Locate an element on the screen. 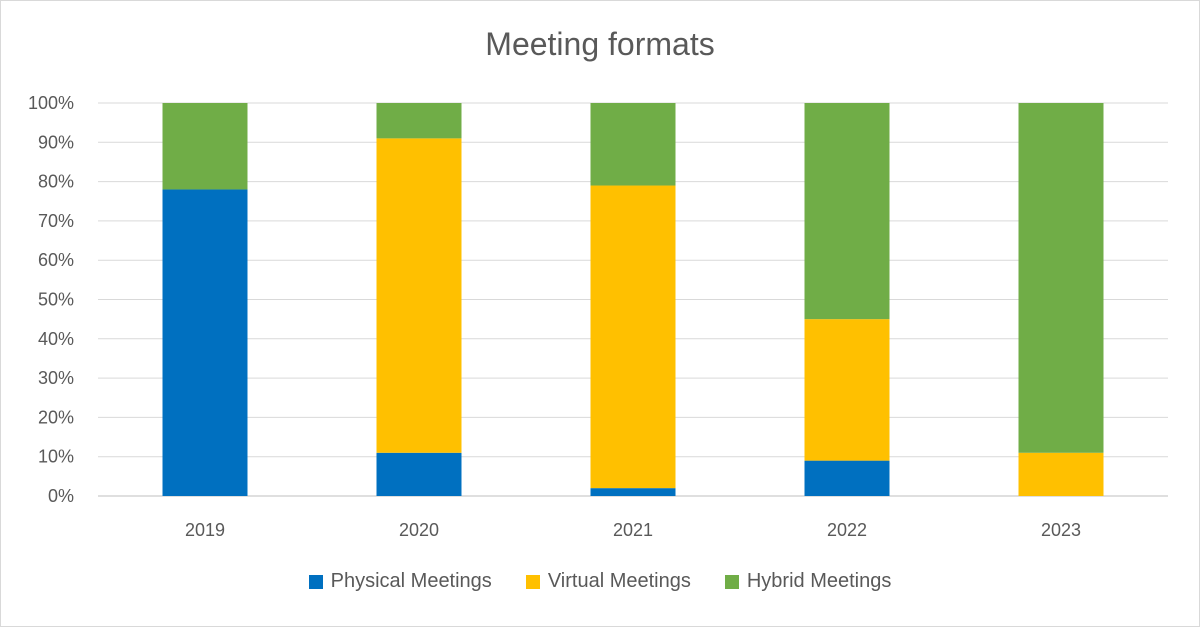 The height and width of the screenshot is (627, 1200). y-tick-label: 60% is located at coordinates (56, 260).